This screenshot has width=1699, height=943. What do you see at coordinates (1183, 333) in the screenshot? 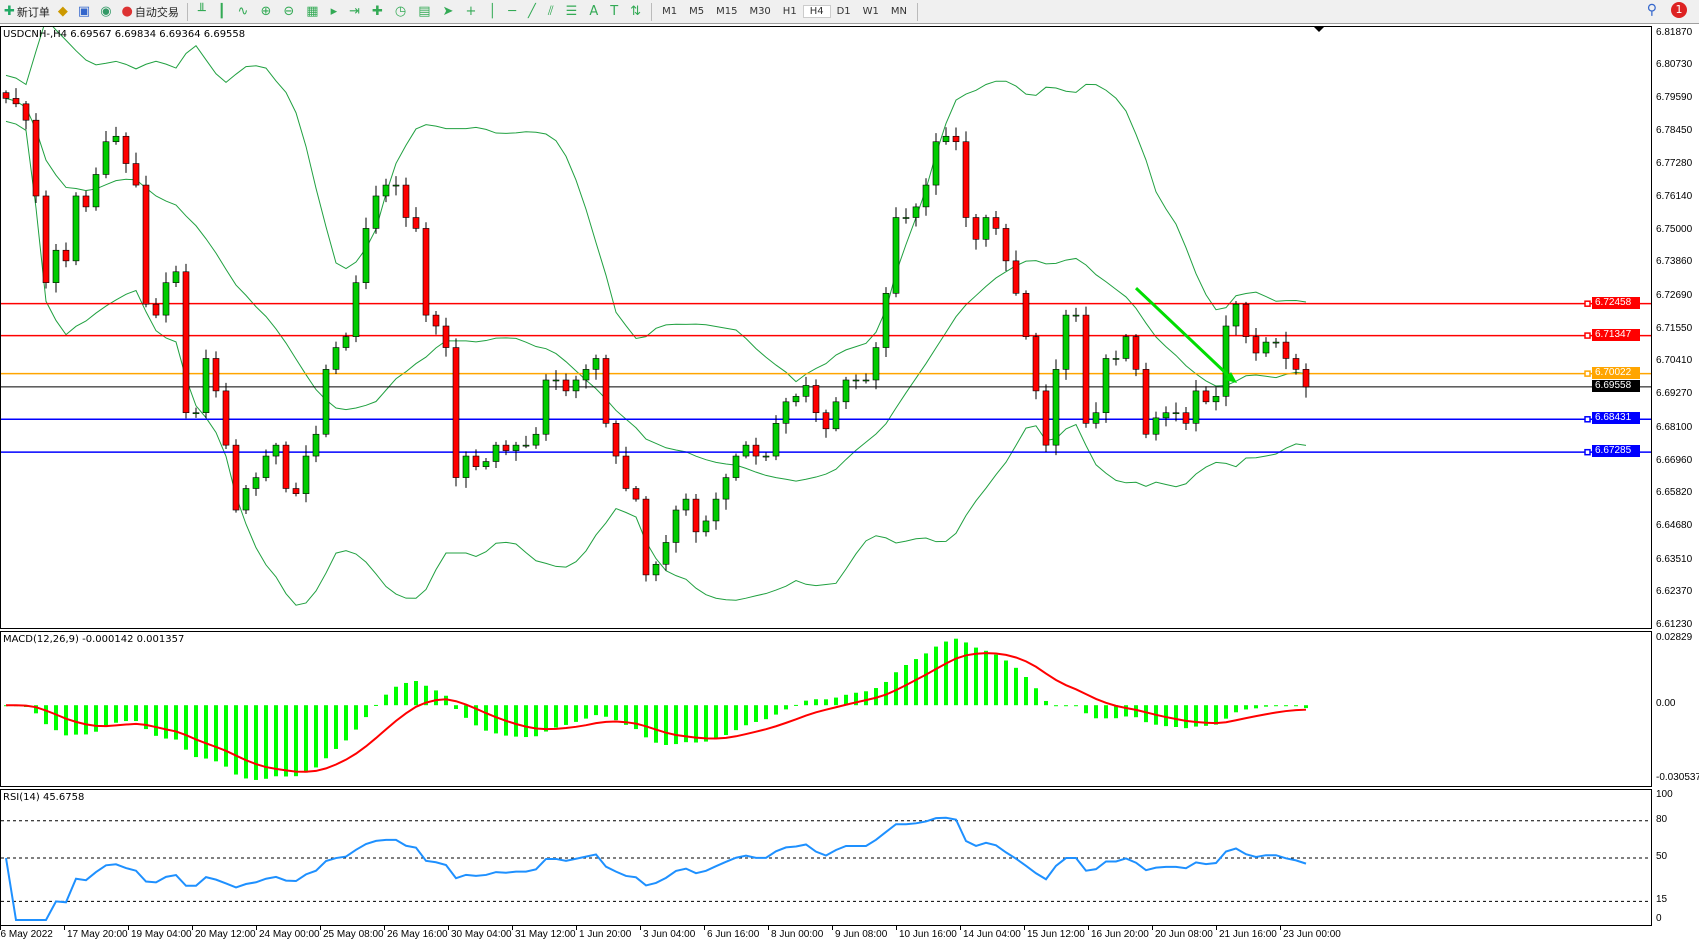
I see `trendline` at bounding box center [1183, 333].